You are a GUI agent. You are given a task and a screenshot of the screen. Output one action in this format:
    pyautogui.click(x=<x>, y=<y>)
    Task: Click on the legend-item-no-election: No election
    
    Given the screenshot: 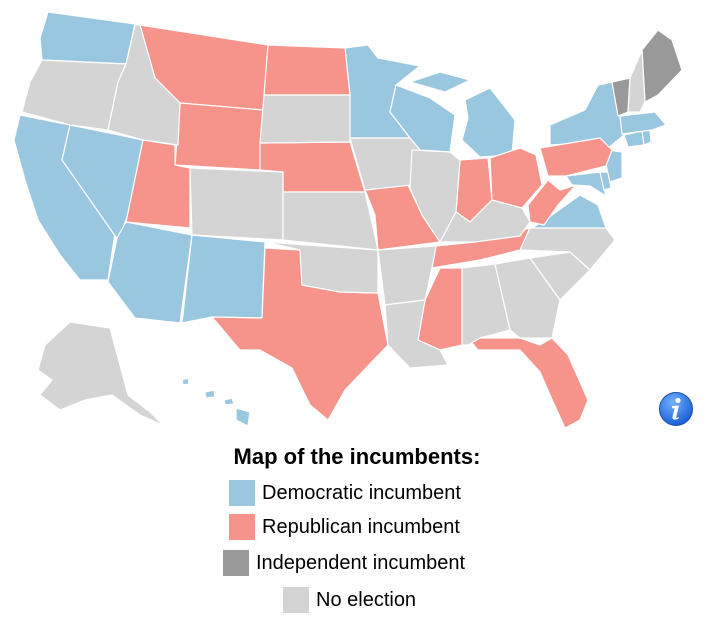 What is the action you would take?
    pyautogui.click(x=349, y=600)
    